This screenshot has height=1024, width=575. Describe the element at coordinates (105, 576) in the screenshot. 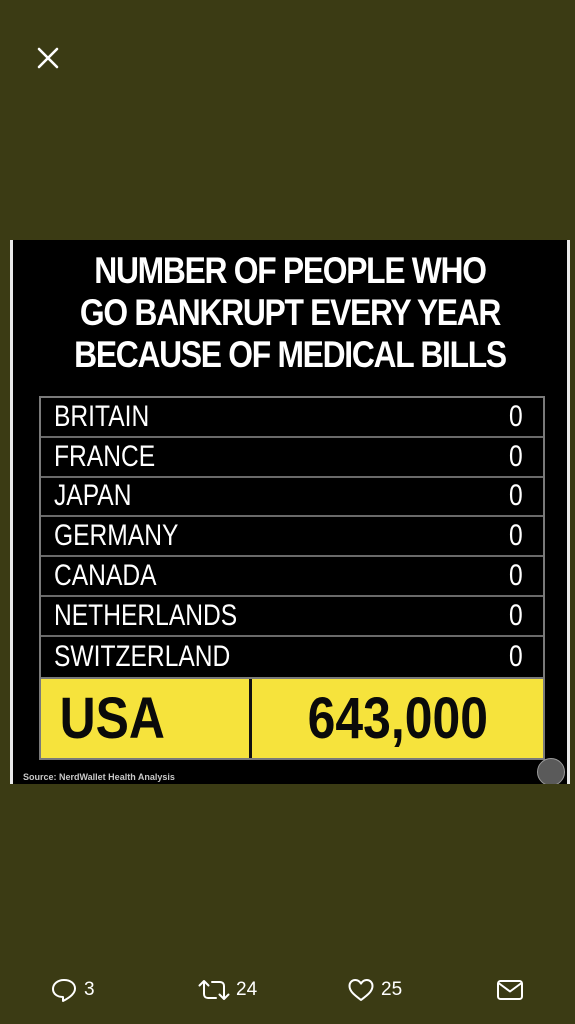

I see `country-name: CANADA` at that location.